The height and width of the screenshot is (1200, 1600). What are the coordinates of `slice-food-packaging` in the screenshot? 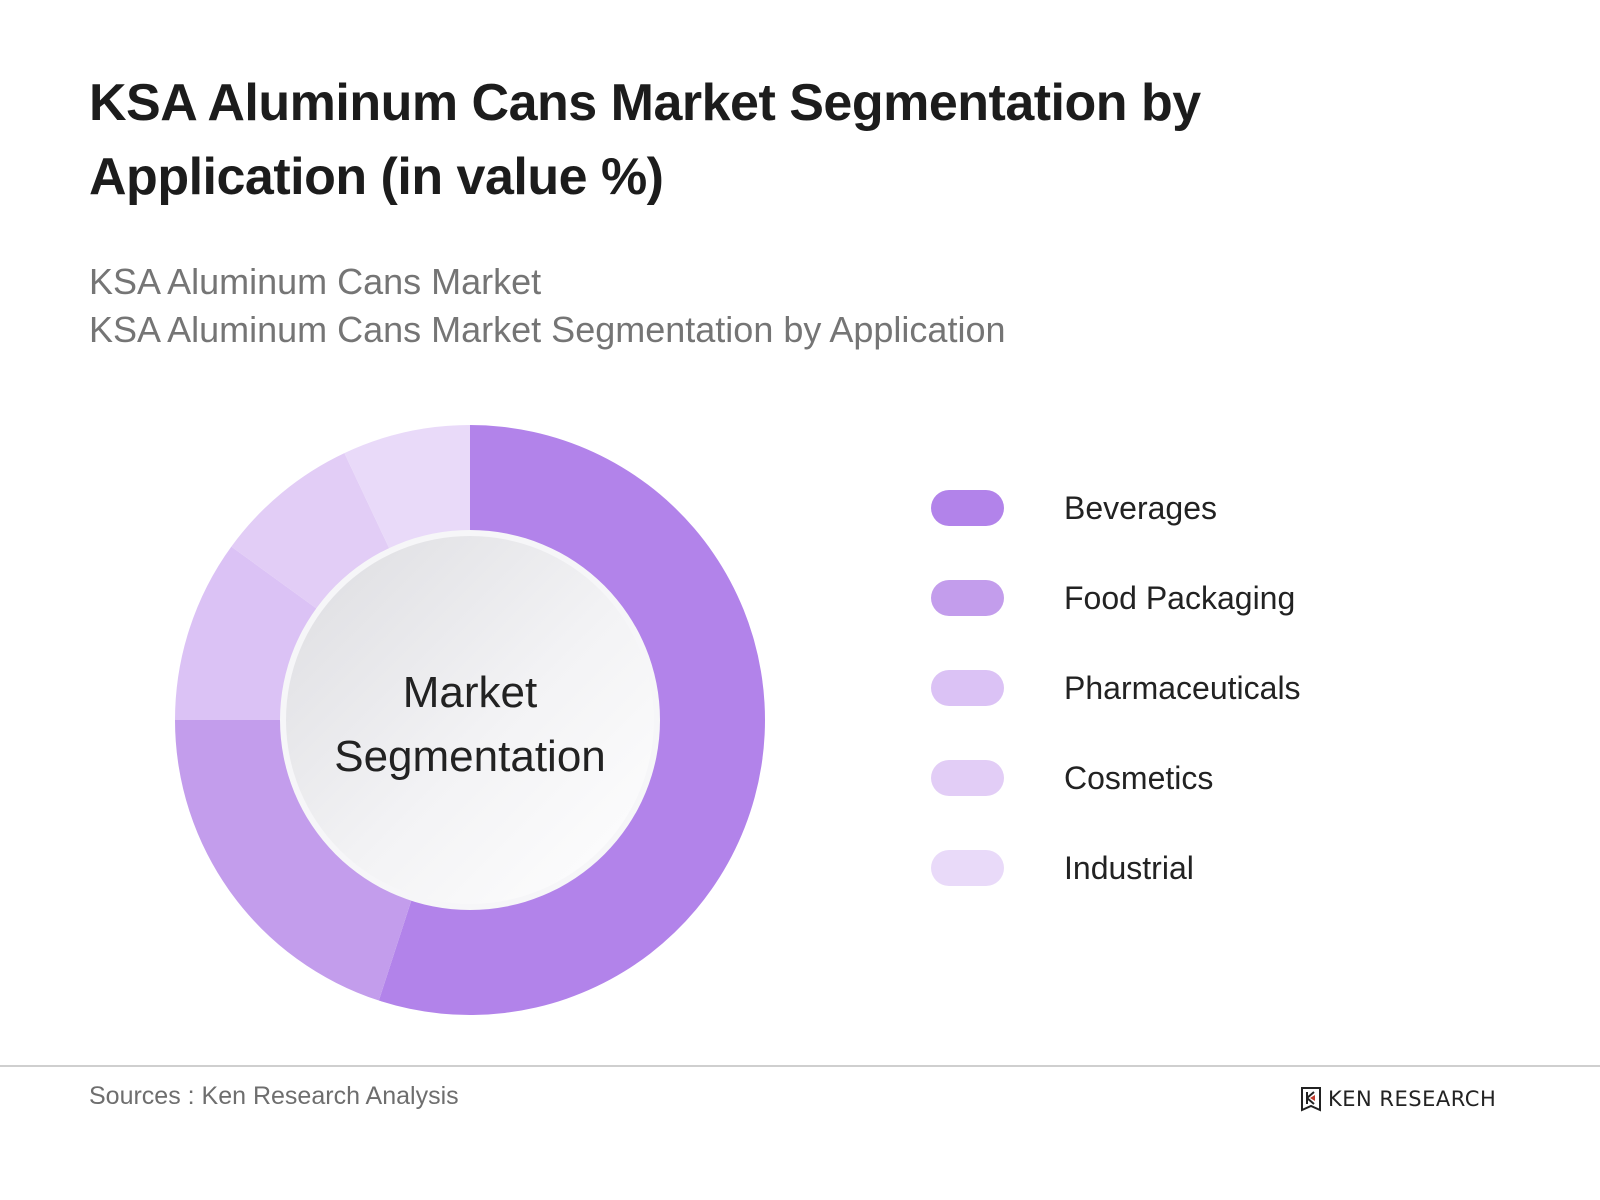 It's located at (293, 860).